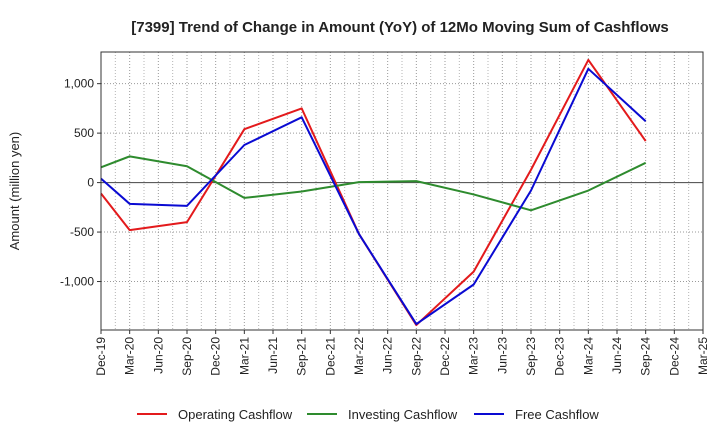  Describe the element at coordinates (235, 414) in the screenshot. I see `legend-label-operating-cashflow: Operating Cashflow` at that location.